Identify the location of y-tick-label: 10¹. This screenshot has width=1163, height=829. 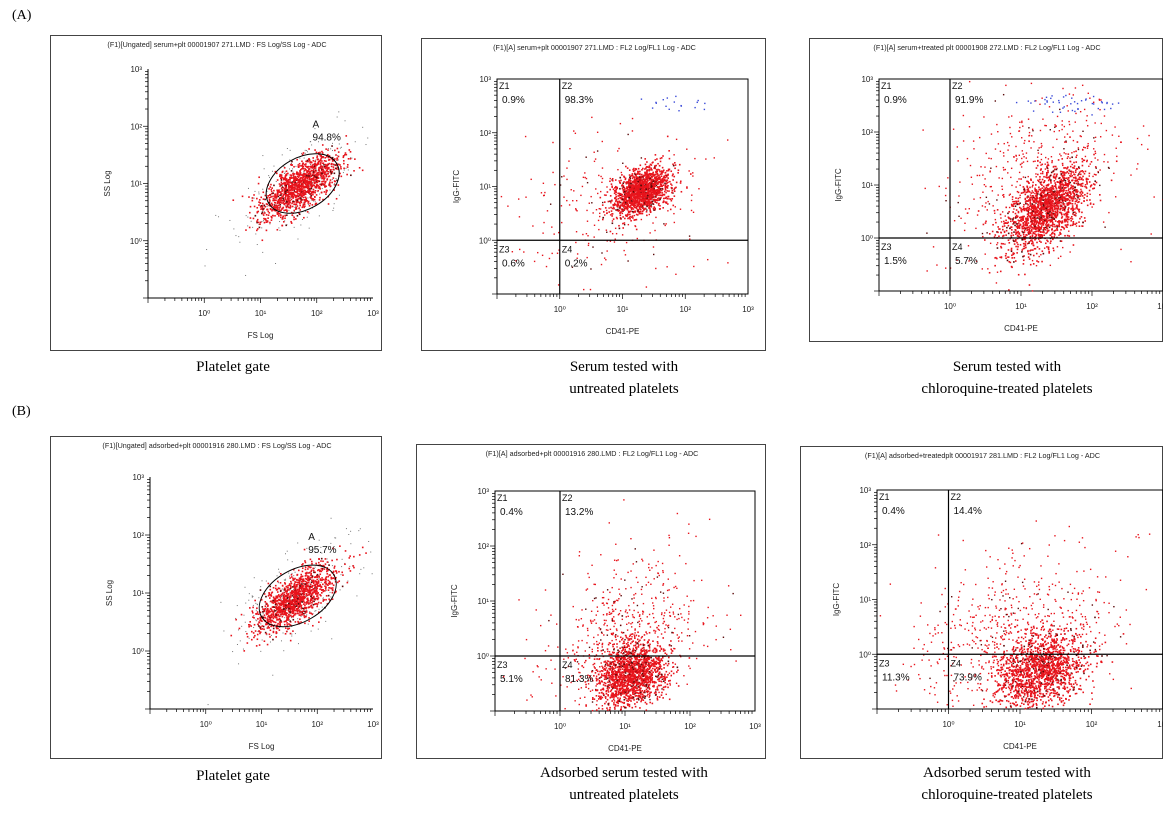
(867, 185).